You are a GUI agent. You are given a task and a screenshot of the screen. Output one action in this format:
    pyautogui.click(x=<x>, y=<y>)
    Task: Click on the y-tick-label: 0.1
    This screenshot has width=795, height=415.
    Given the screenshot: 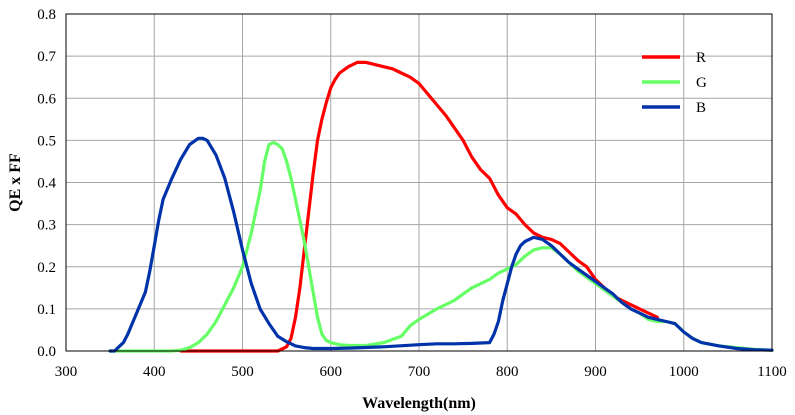 What is the action you would take?
    pyautogui.click(x=46, y=310)
    